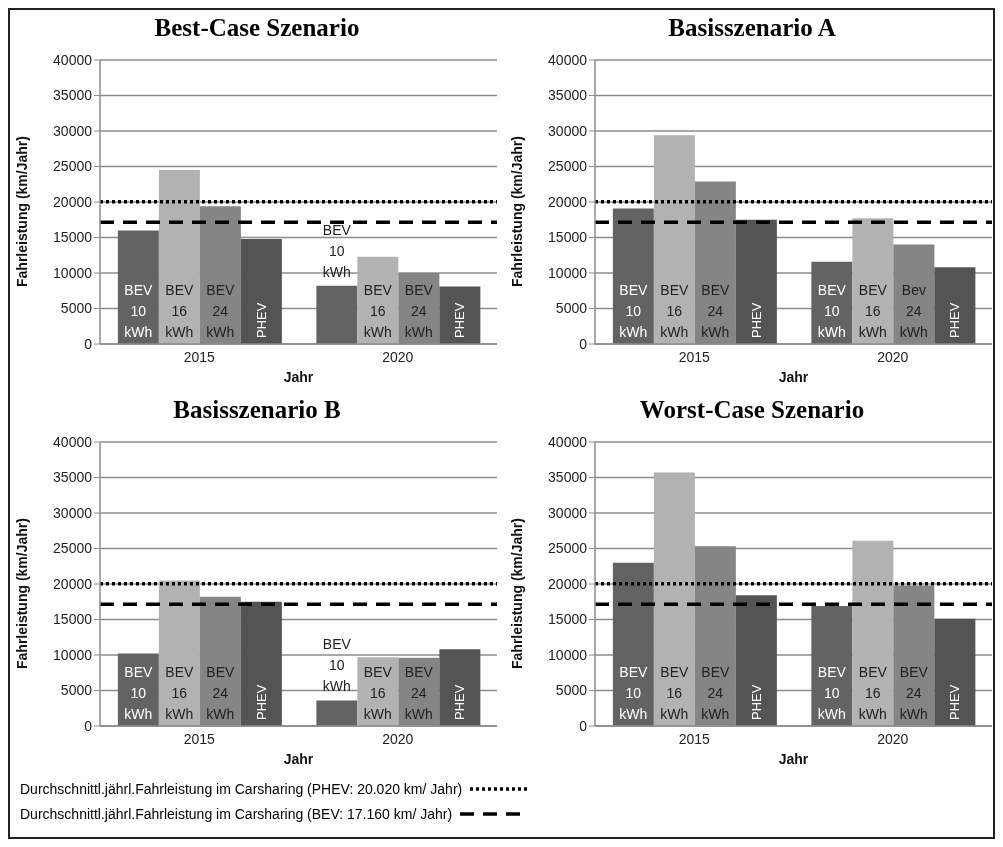  Describe the element at coordinates (752, 28) in the screenshot. I see `chart-title: Basisszenario A` at that location.